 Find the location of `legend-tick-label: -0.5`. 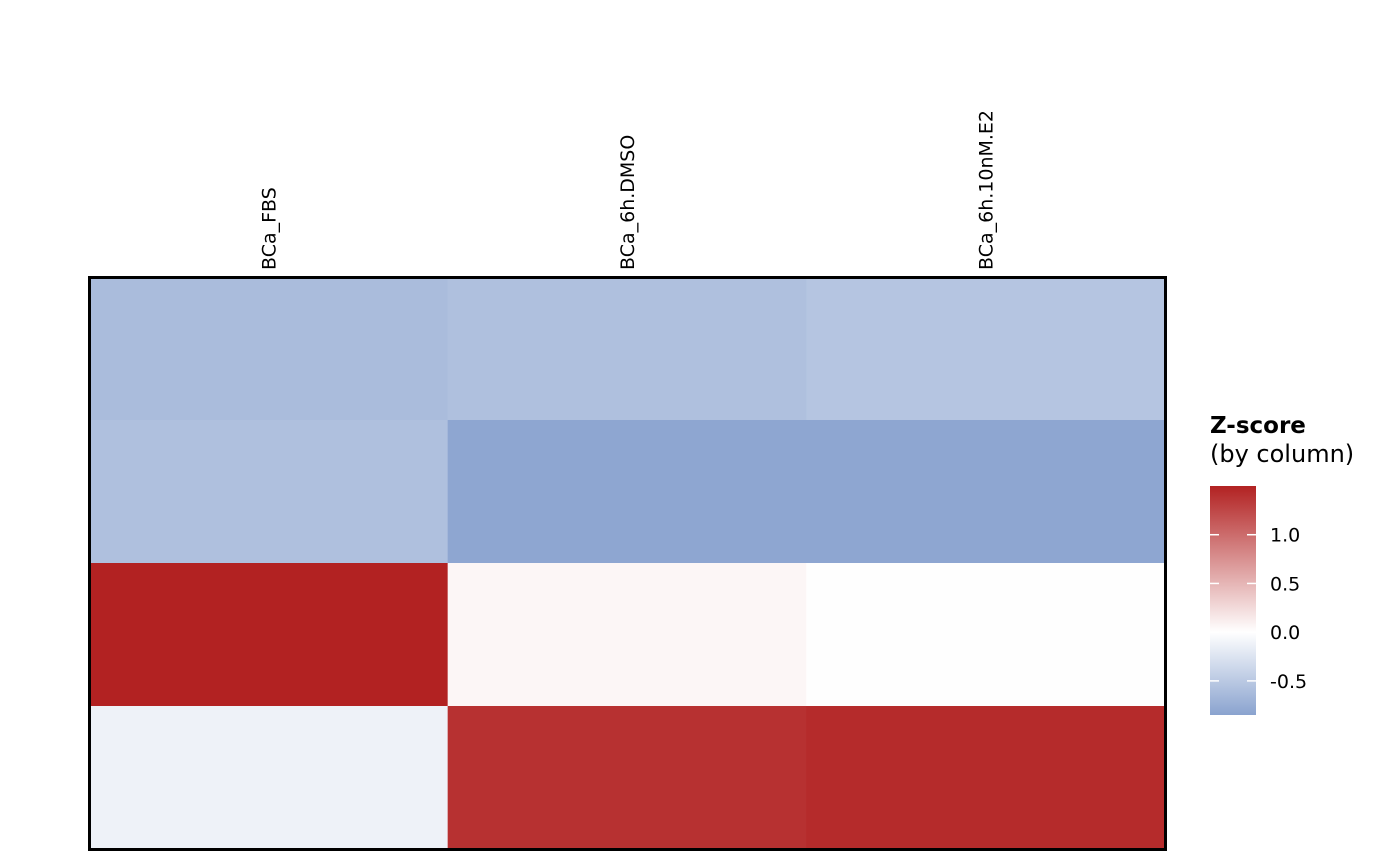

legend-tick-label: -0.5 is located at coordinates (1288, 682).